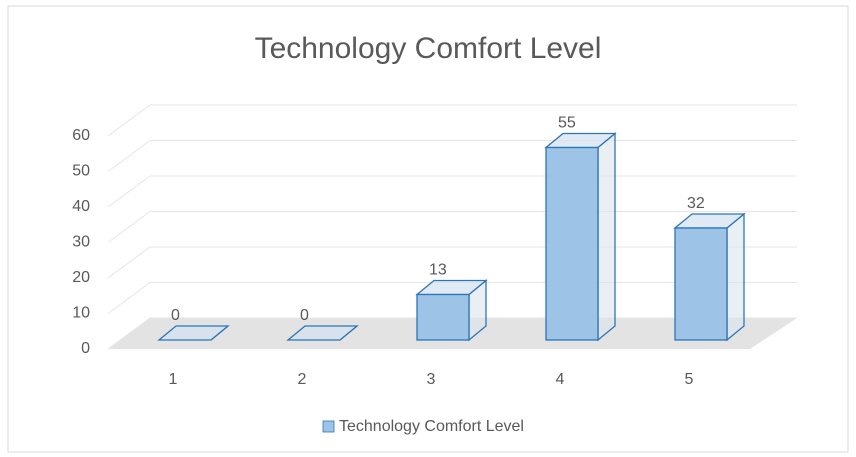 Image resolution: width=856 pixels, height=457 pixels. What do you see at coordinates (431, 379) in the screenshot?
I see `x-tick-label: 3` at bounding box center [431, 379].